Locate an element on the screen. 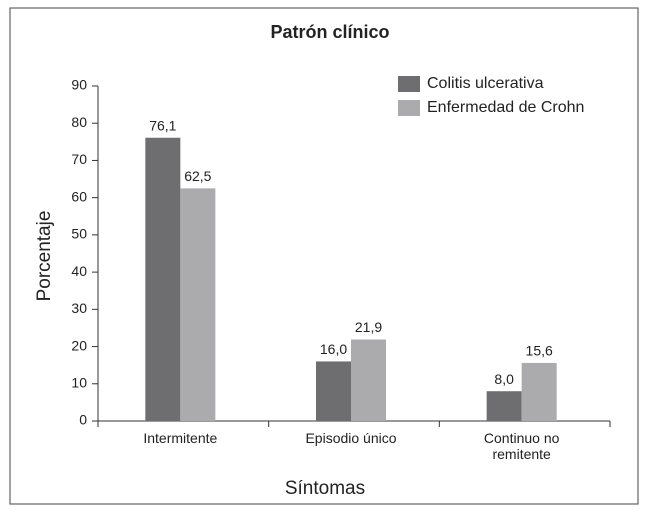 Image resolution: width=648 pixels, height=511 pixels. y-tick-label: 60 is located at coordinates (79, 196).